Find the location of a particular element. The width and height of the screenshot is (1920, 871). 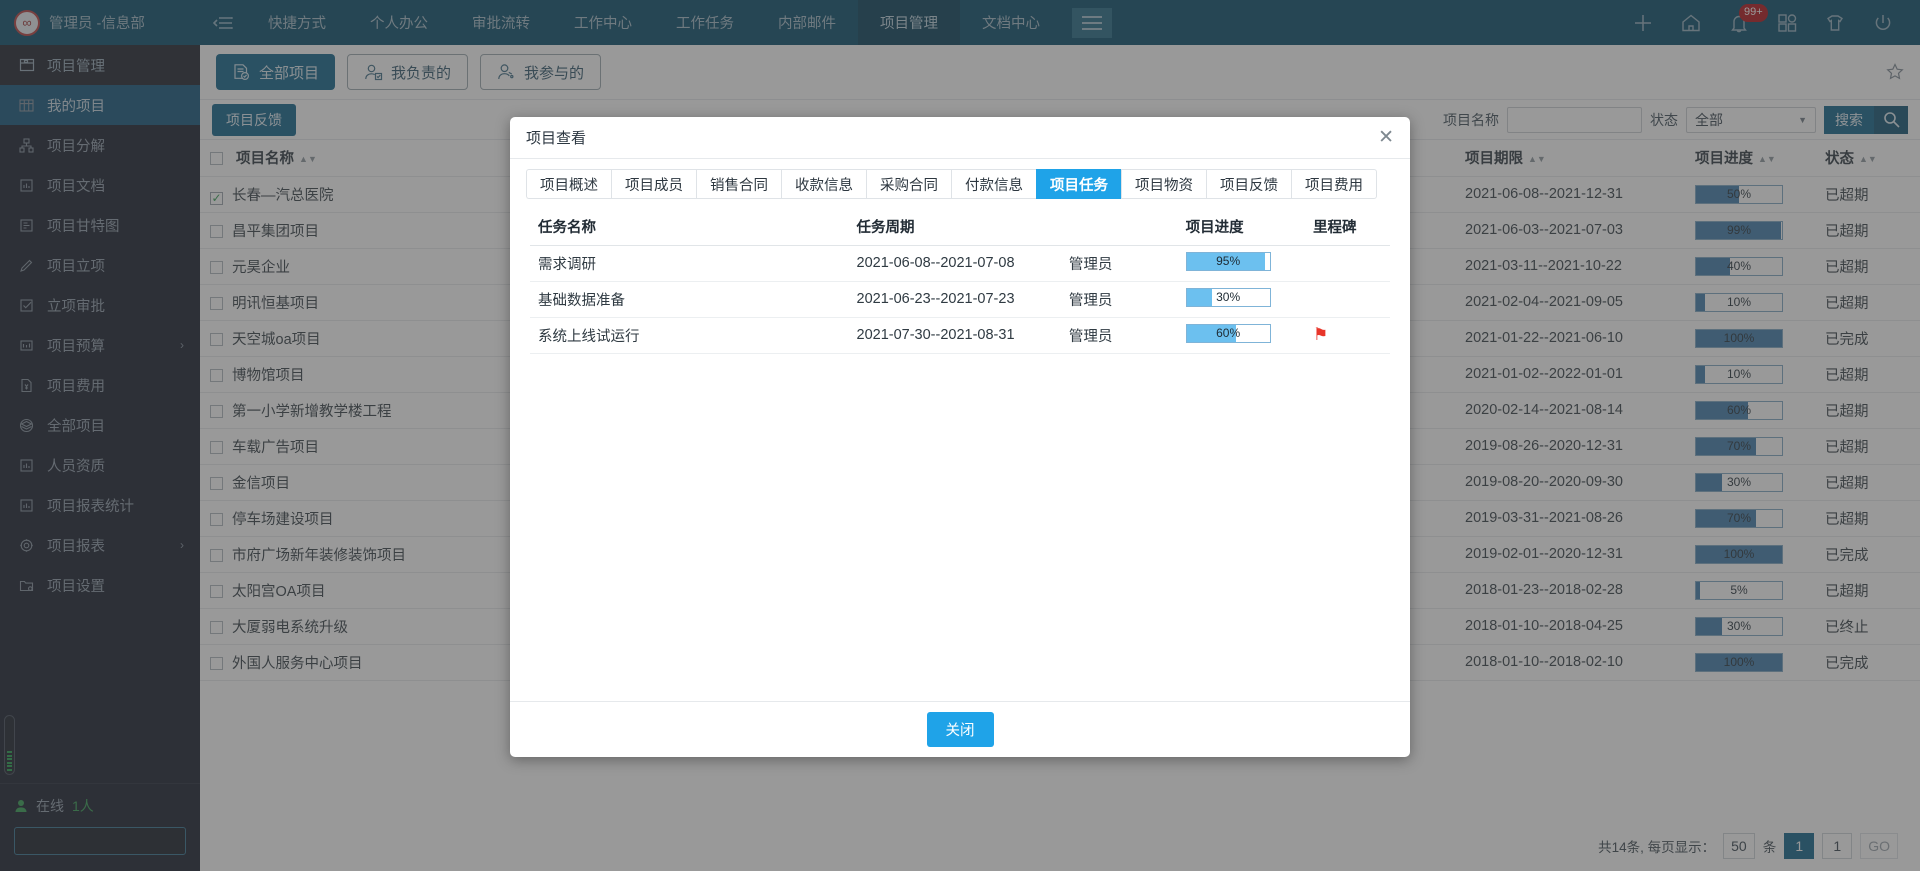

task-progress-text: 30% is located at coordinates (1228, 297).